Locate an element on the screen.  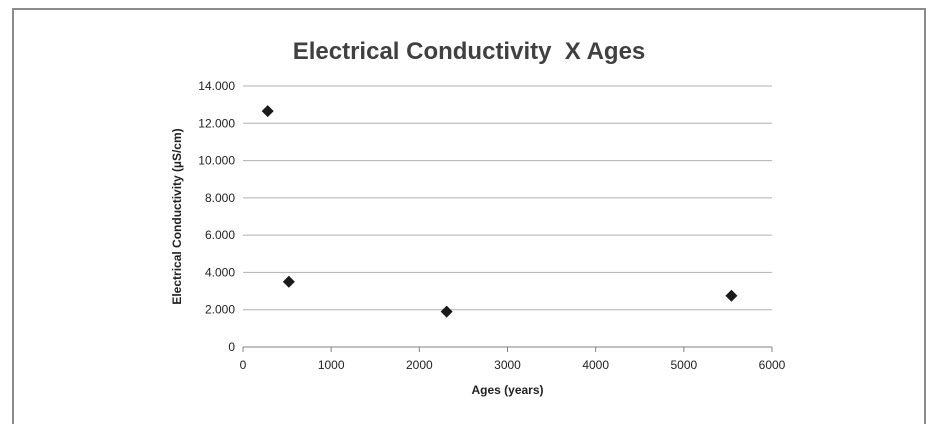
y-axis-label: Electrical Conductivity (µS/cm) is located at coordinates (177, 216).